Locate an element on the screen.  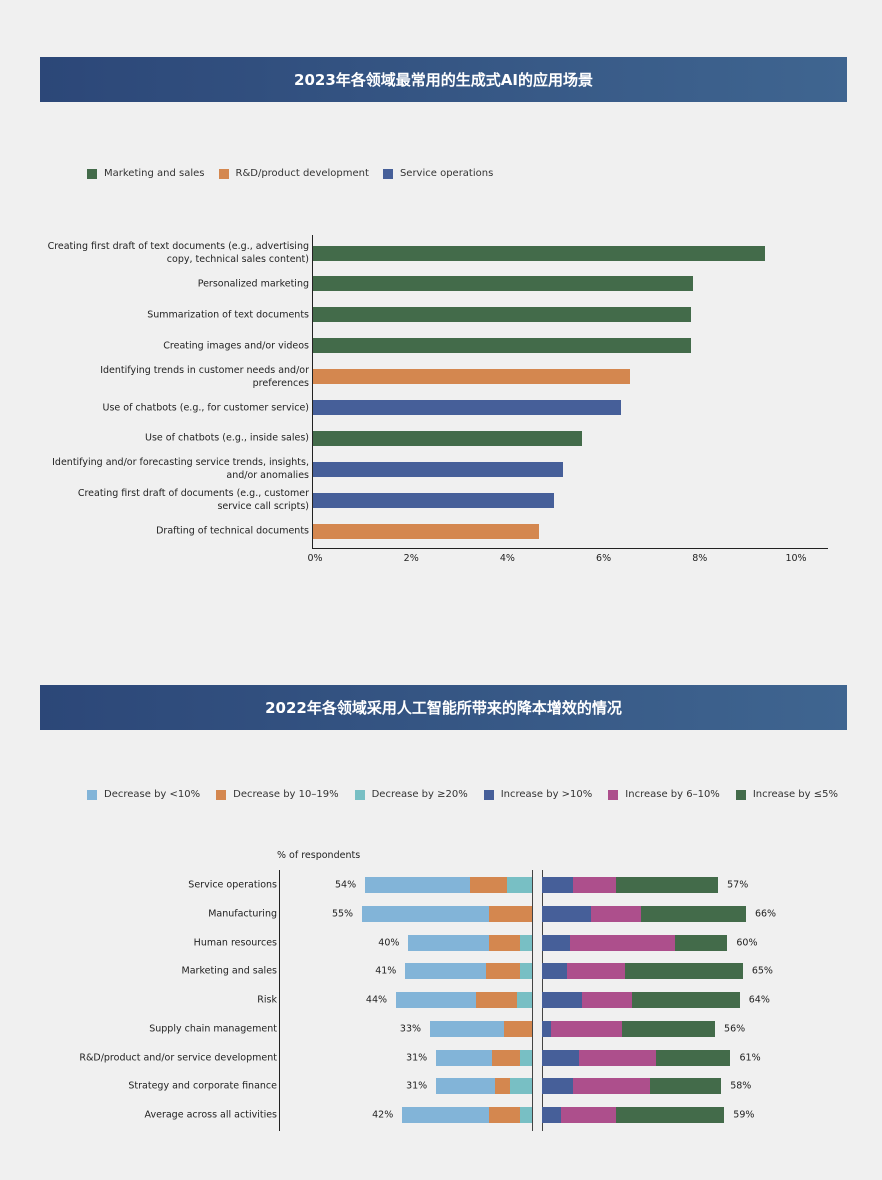
increase-total-label: 56% is located at coordinates (735, 1029).